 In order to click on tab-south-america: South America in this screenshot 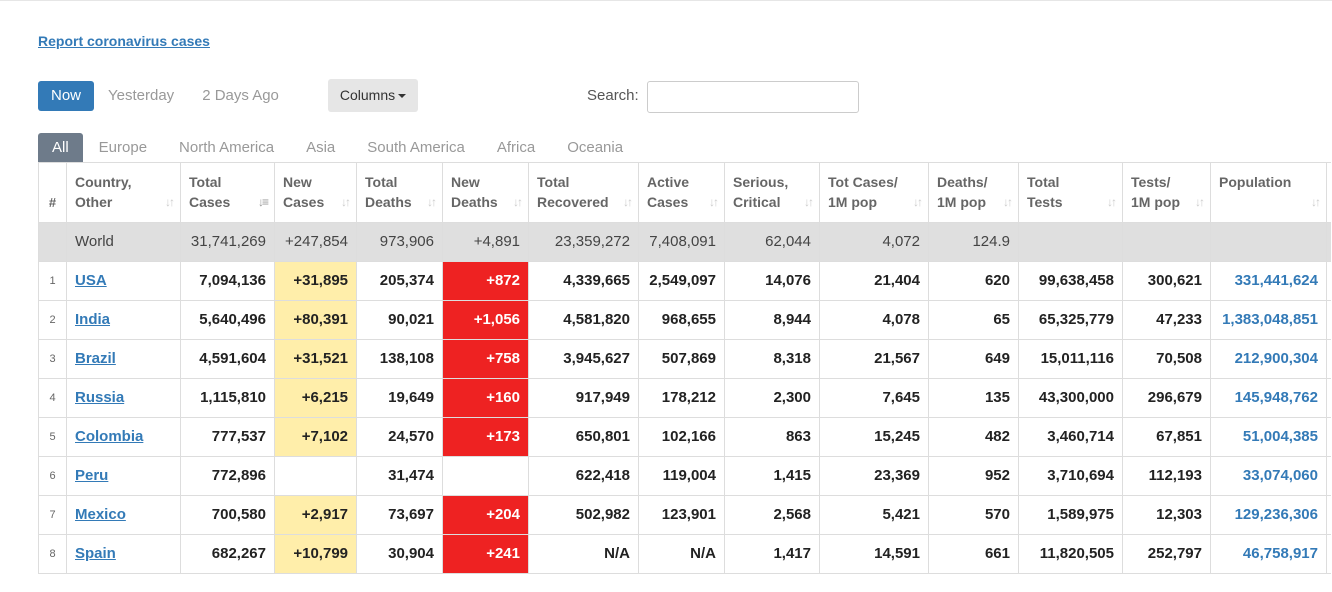, I will do `click(416, 147)`.